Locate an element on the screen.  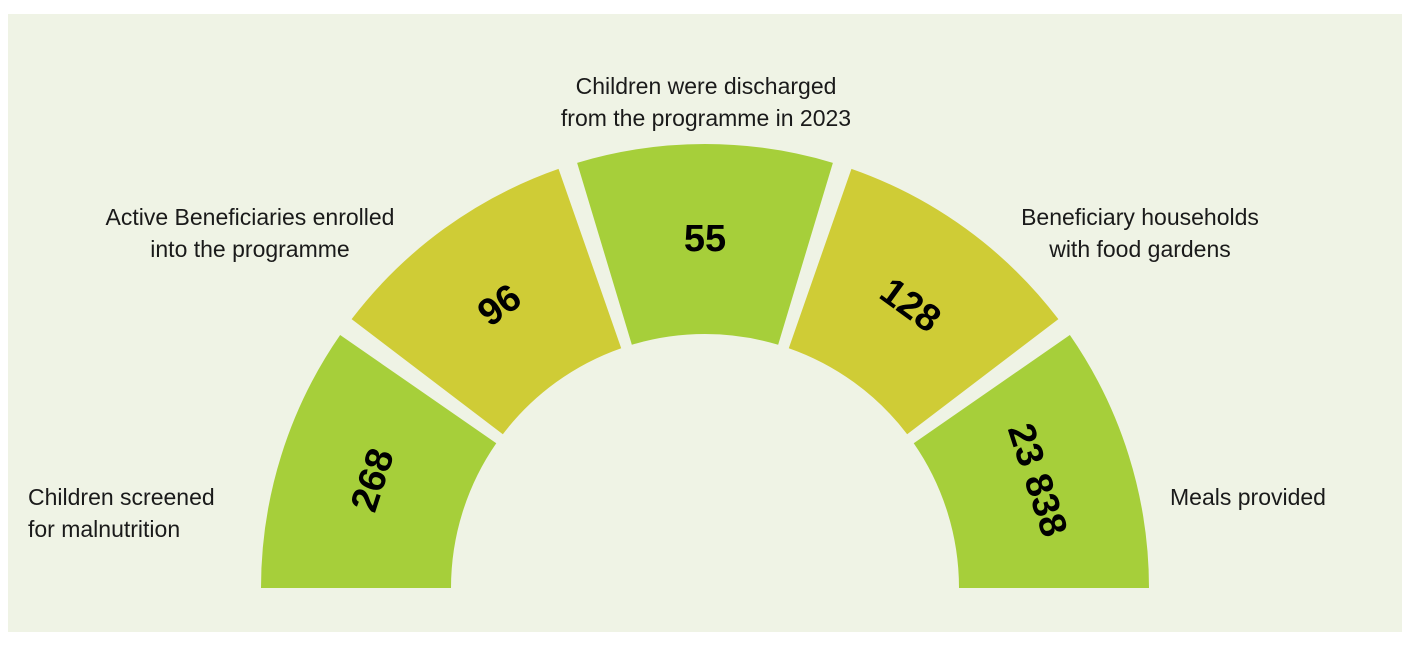
segment-active-beneficiaries is located at coordinates (486, 301).